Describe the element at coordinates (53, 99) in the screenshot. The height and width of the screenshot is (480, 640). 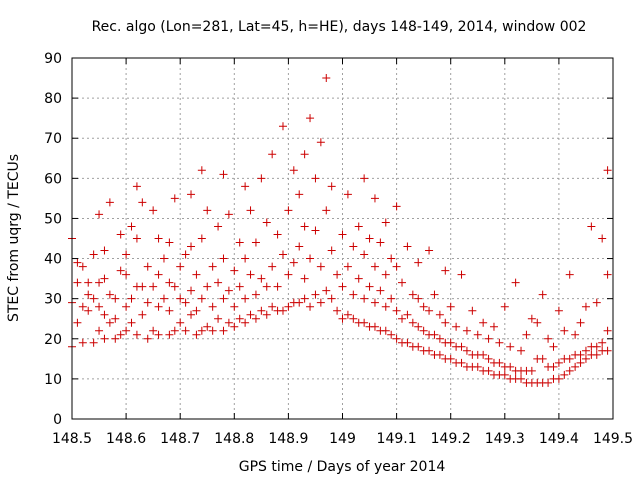
I see `y-tick-label: 80` at that location.